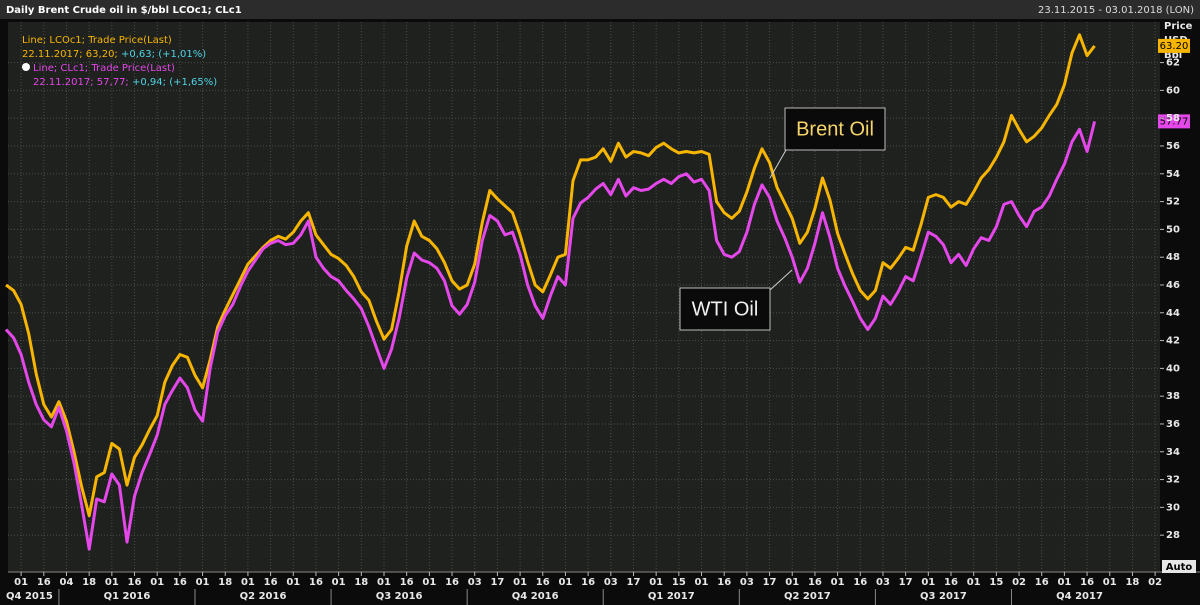 This screenshot has height=605, width=1200. I want to click on y-tick-label: 54, so click(1173, 174).